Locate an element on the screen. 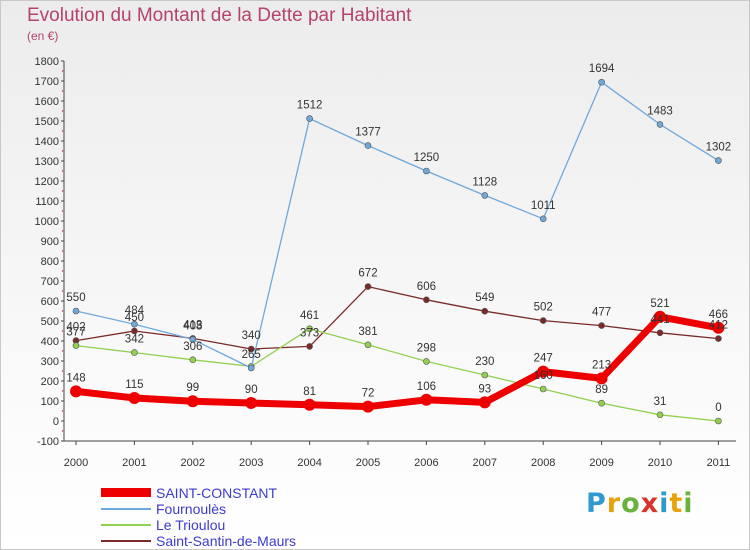 The width and height of the screenshot is (750, 550). y-tick-label: 900 is located at coordinates (50, 242).